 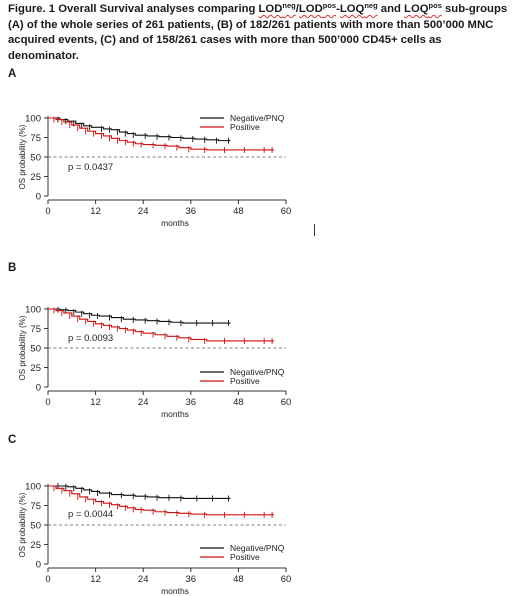 I want to click on caption-lod-pos: LODpos, so click(x=317, y=8).